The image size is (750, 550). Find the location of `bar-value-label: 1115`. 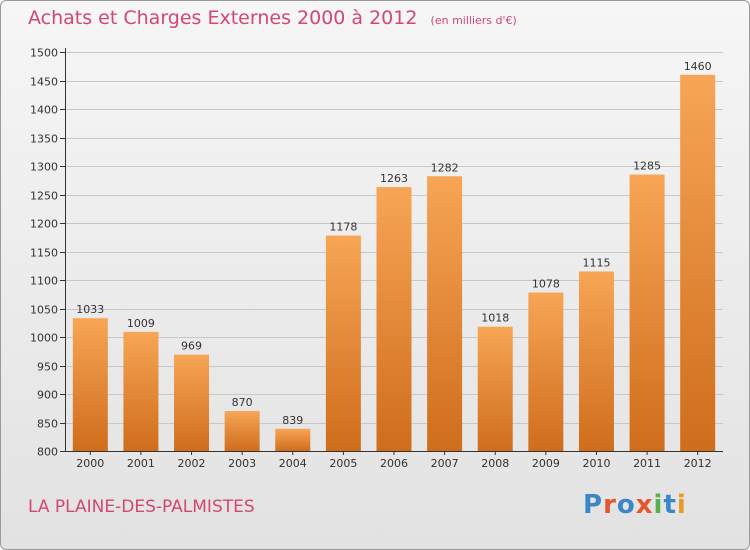

bar-value-label: 1115 is located at coordinates (596, 262).